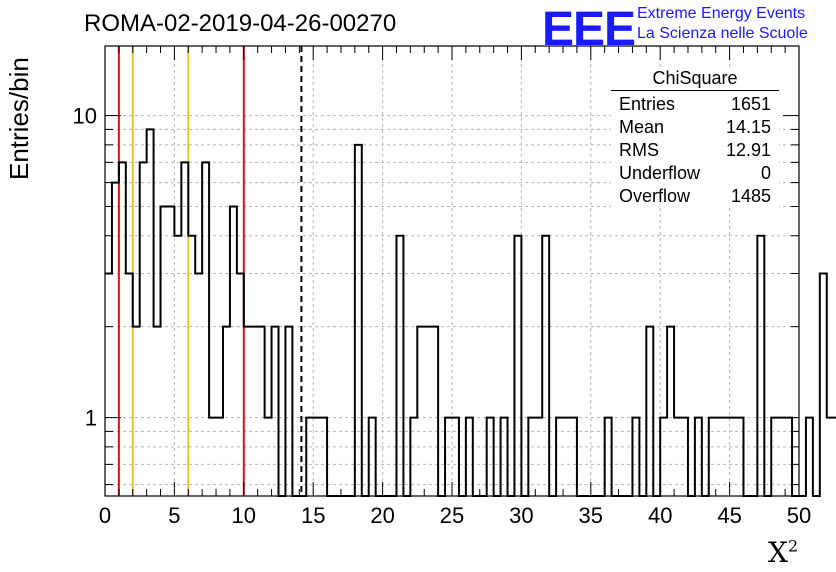 The width and height of the screenshot is (836, 572). Describe the element at coordinates (85, 116) in the screenshot. I see `y-tick-label: 10` at that location.